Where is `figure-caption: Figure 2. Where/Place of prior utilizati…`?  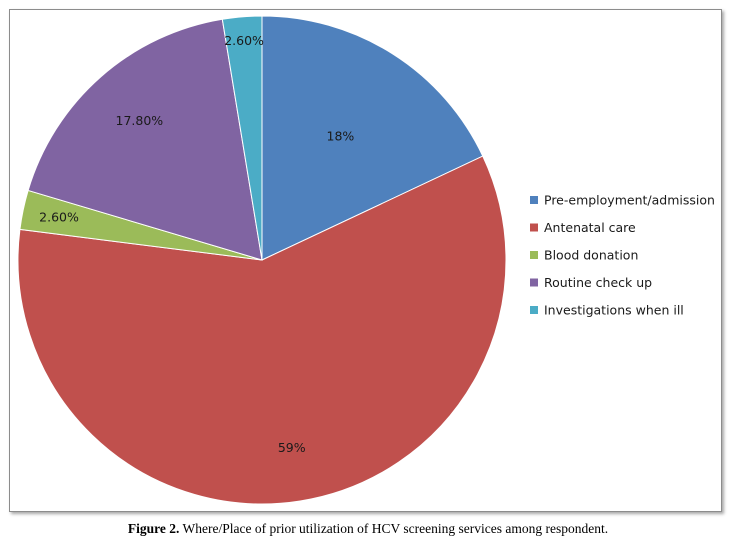 figure-caption: Figure 2. Where/Place of prior utilizati… is located at coordinates (368, 529).